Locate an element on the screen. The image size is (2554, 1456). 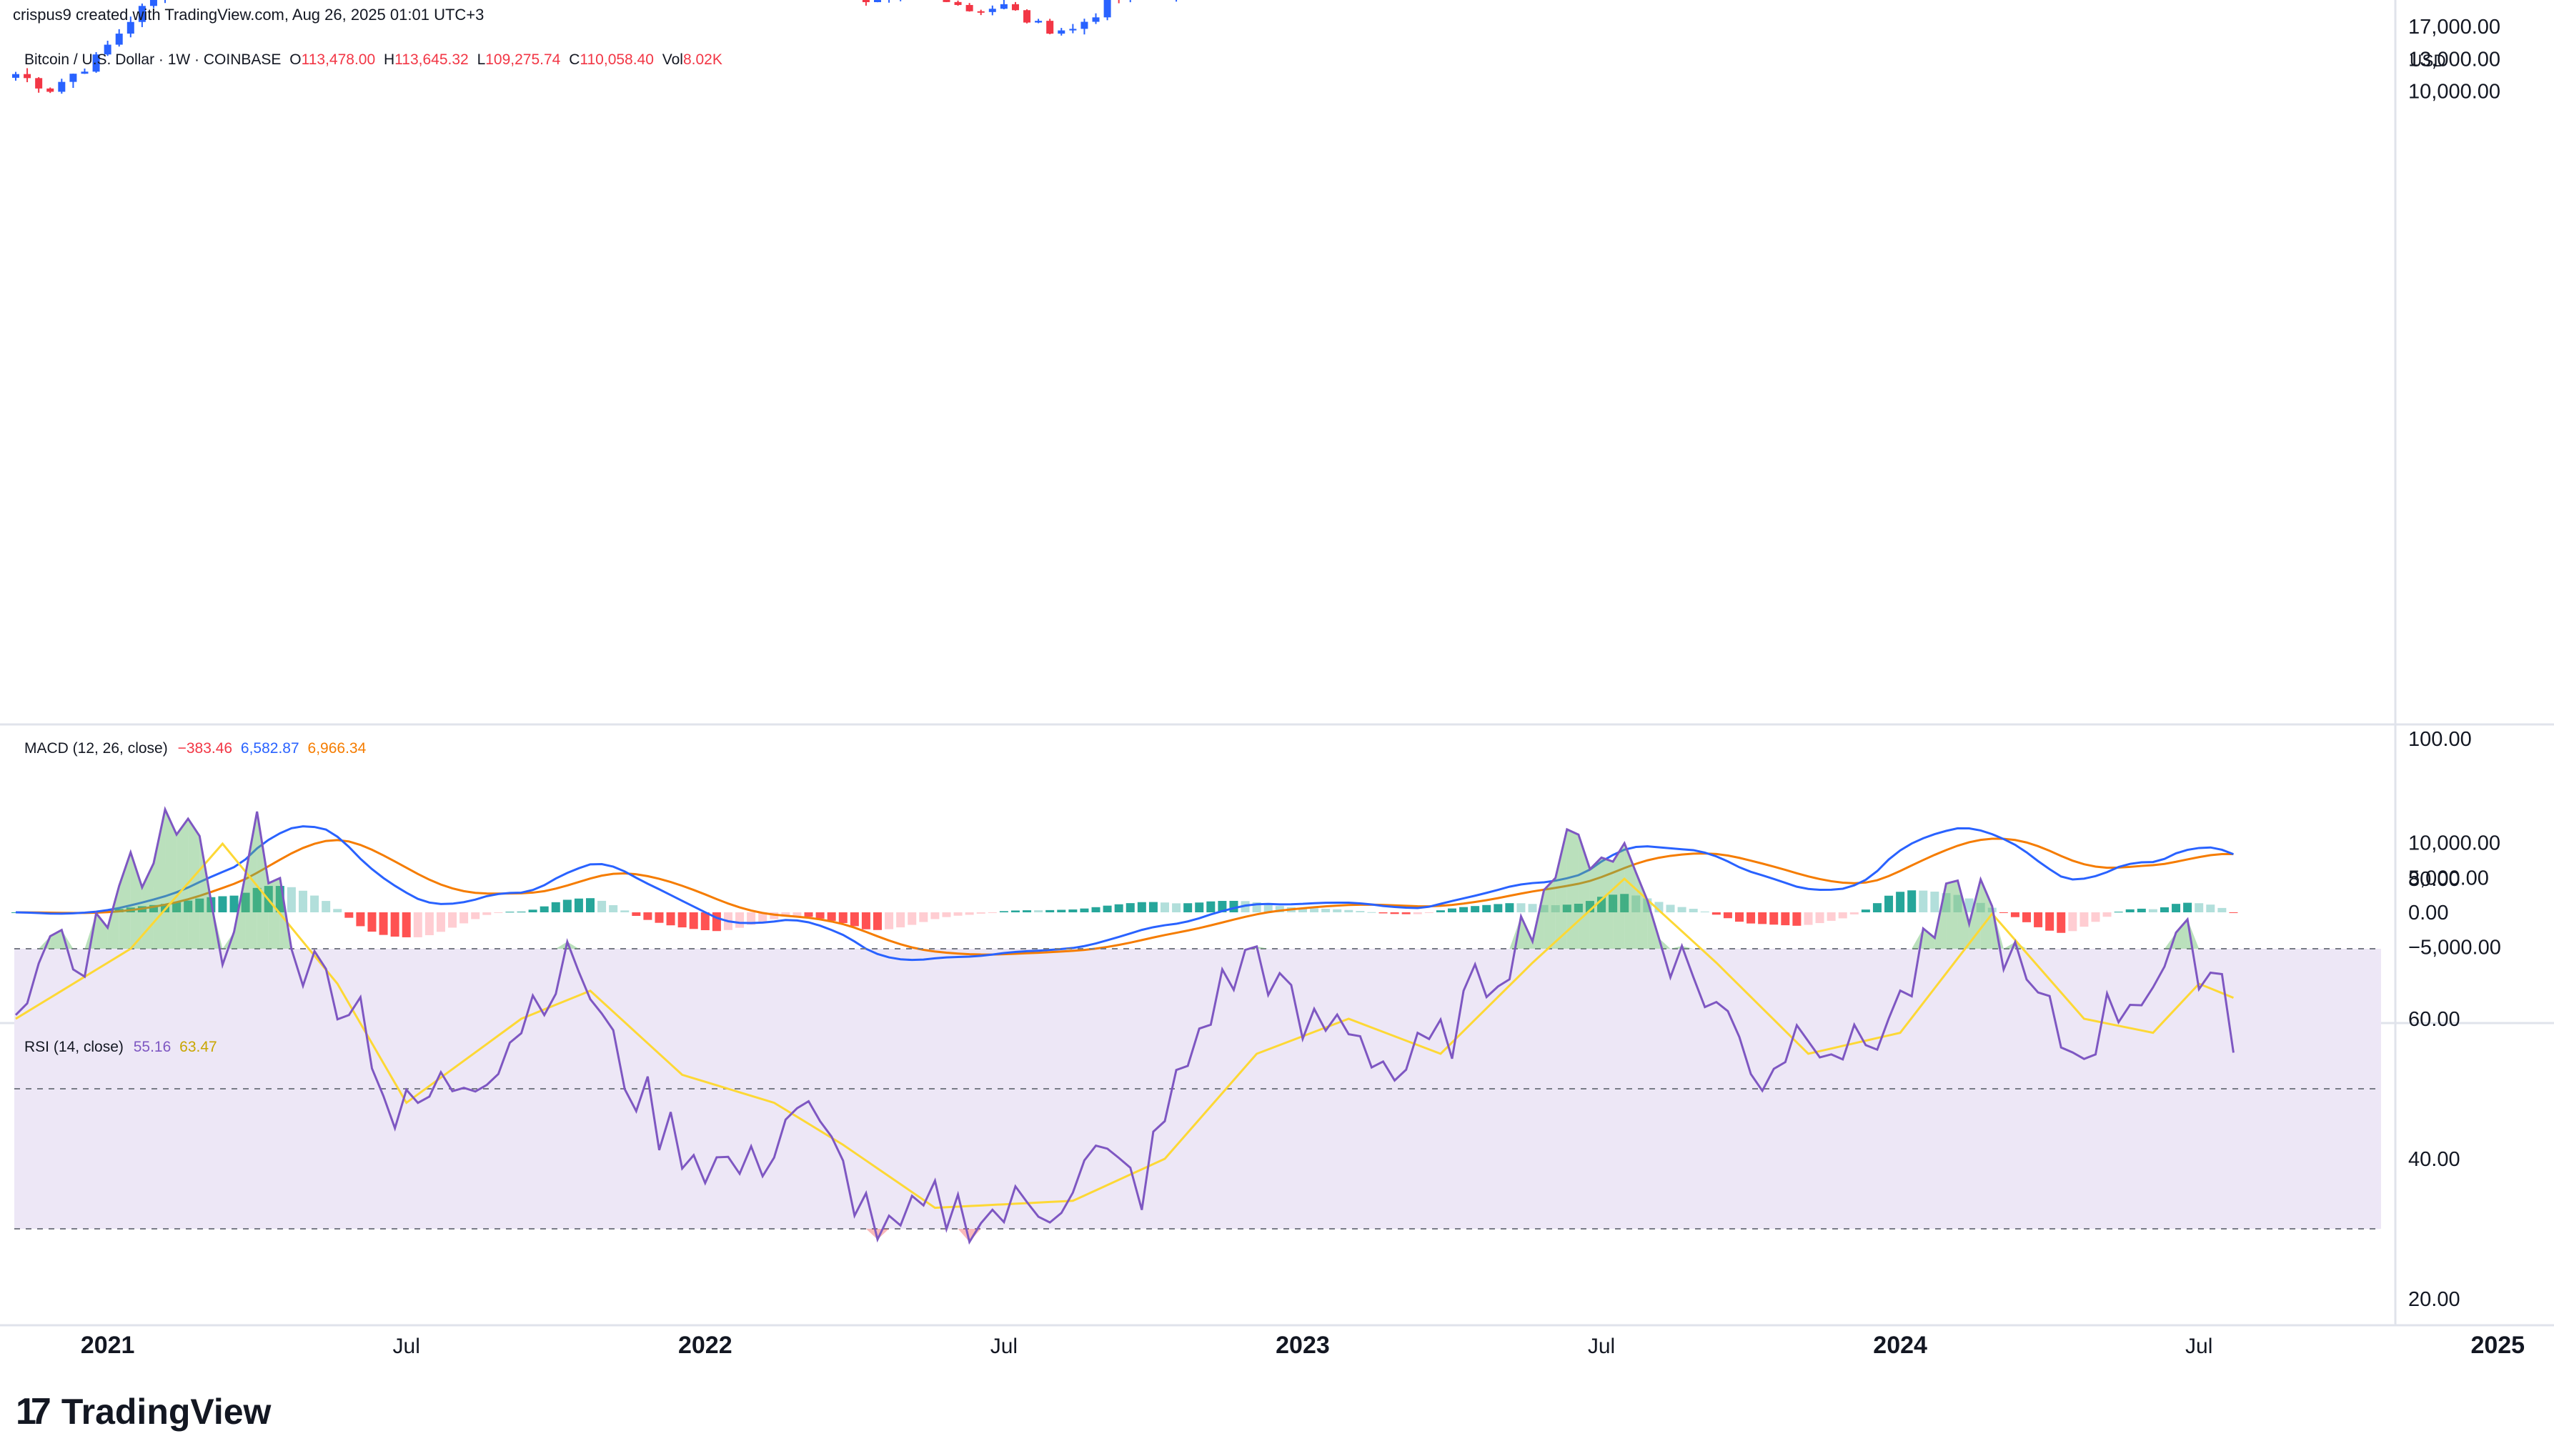
macd-axis: 10,000.00 5,000.00 0.00 −5,000.00 is located at coordinates (2454, 895).